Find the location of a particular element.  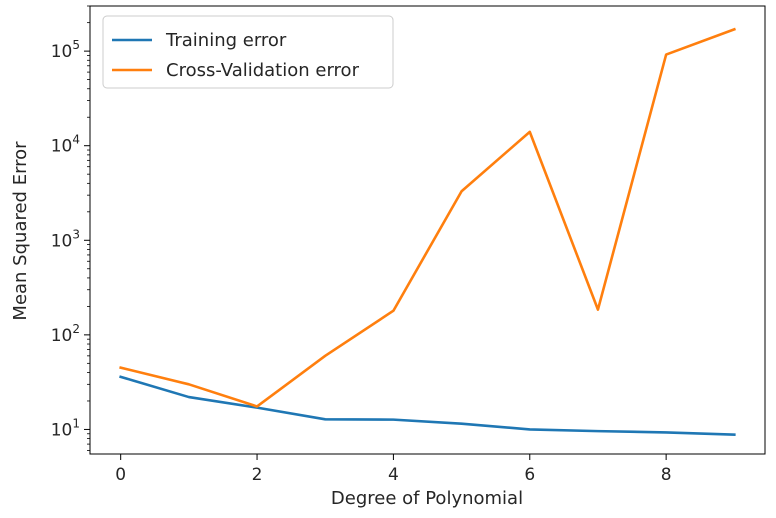

y-tick-label: 10⁵ is located at coordinates (65, 50).